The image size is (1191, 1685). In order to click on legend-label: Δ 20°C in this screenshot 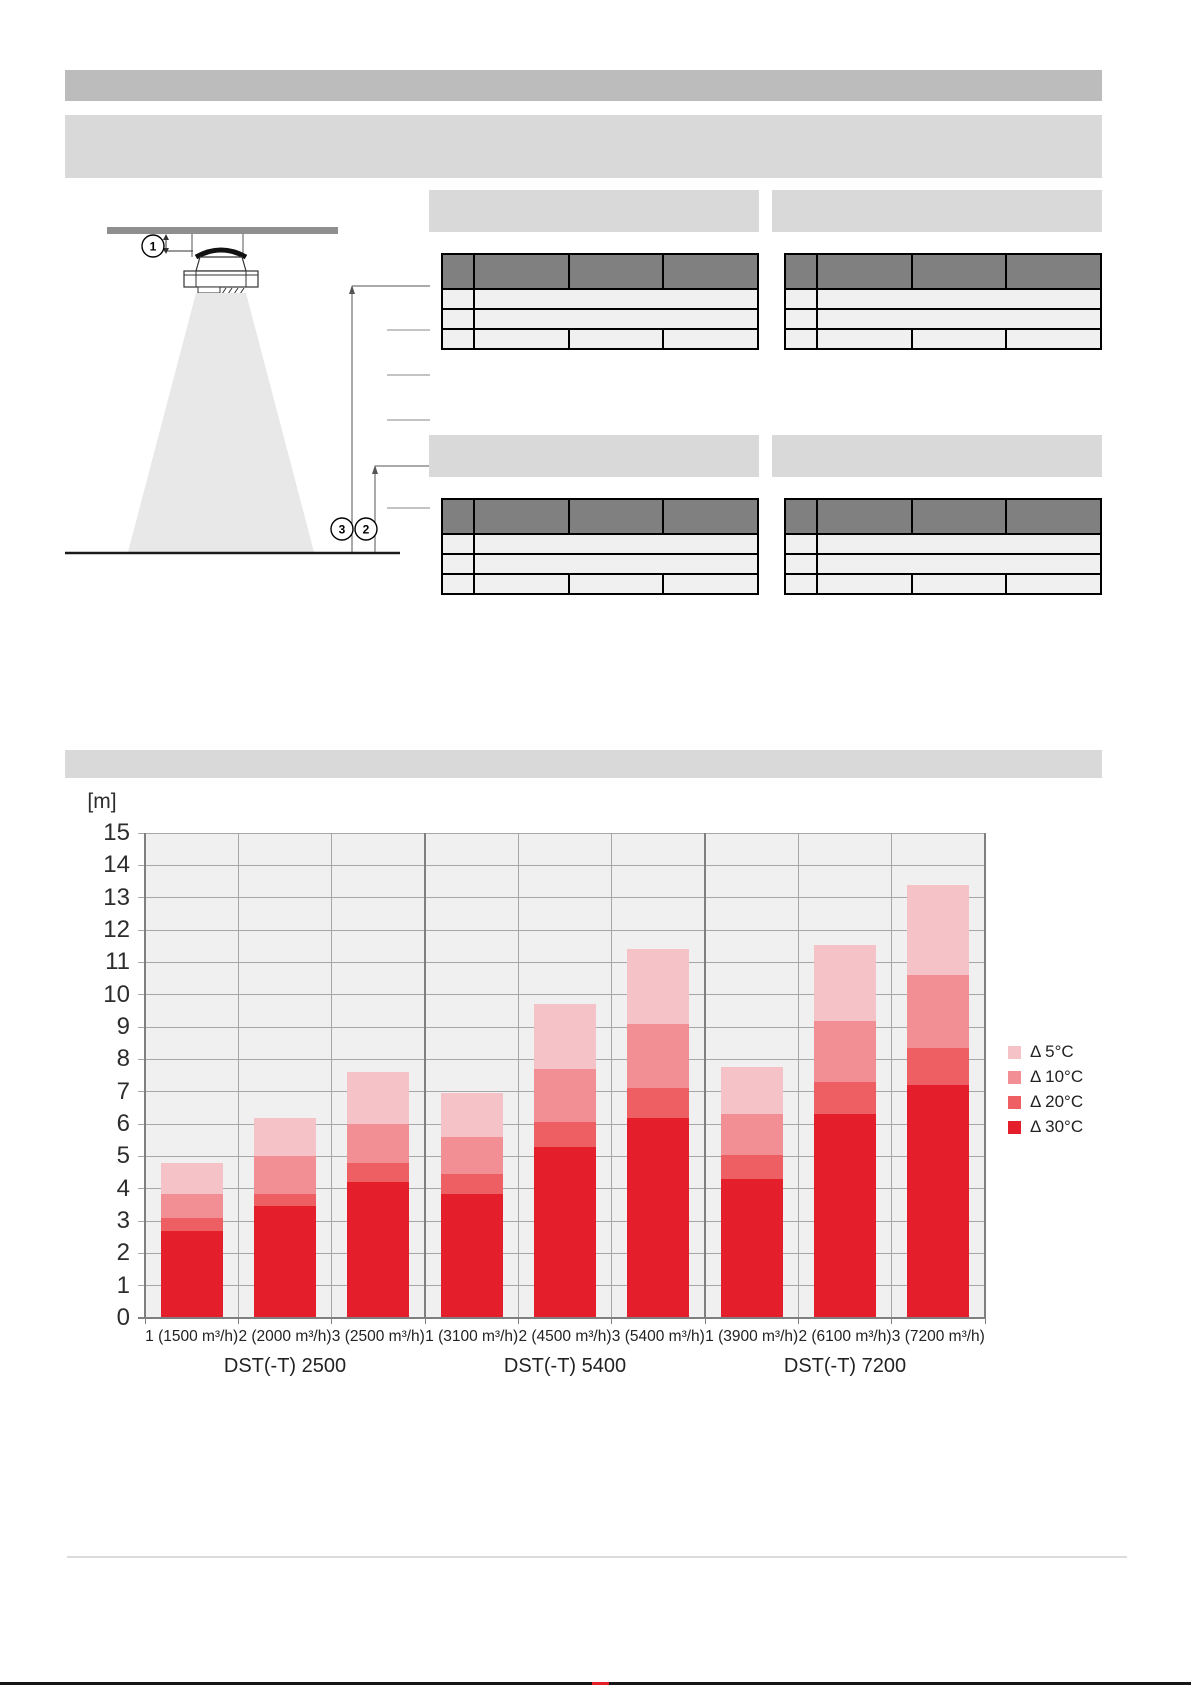, I will do `click(1057, 1101)`.